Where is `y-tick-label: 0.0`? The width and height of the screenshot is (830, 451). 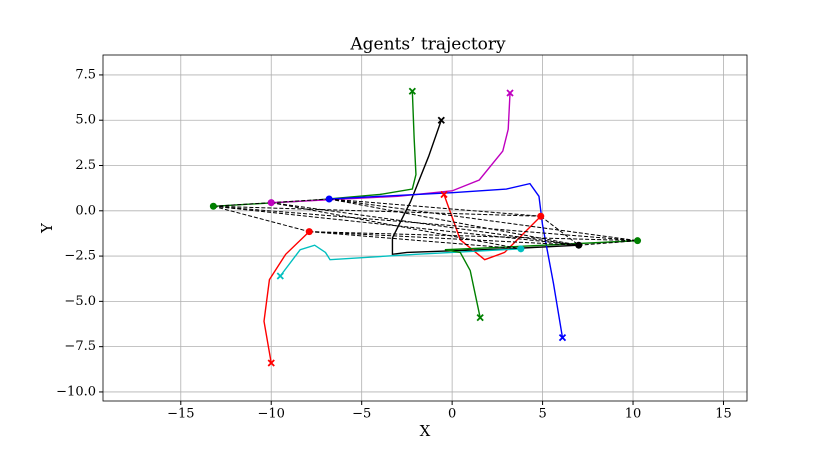 y-tick-label: 0.0 is located at coordinates (85, 210).